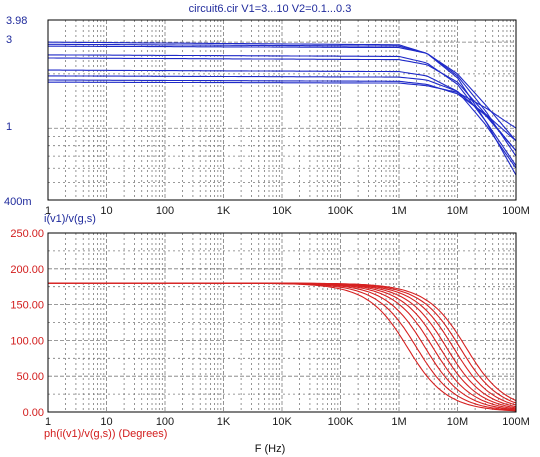 The height and width of the screenshot is (457, 540). I want to click on y-tick-label: 100.00, so click(27, 341).